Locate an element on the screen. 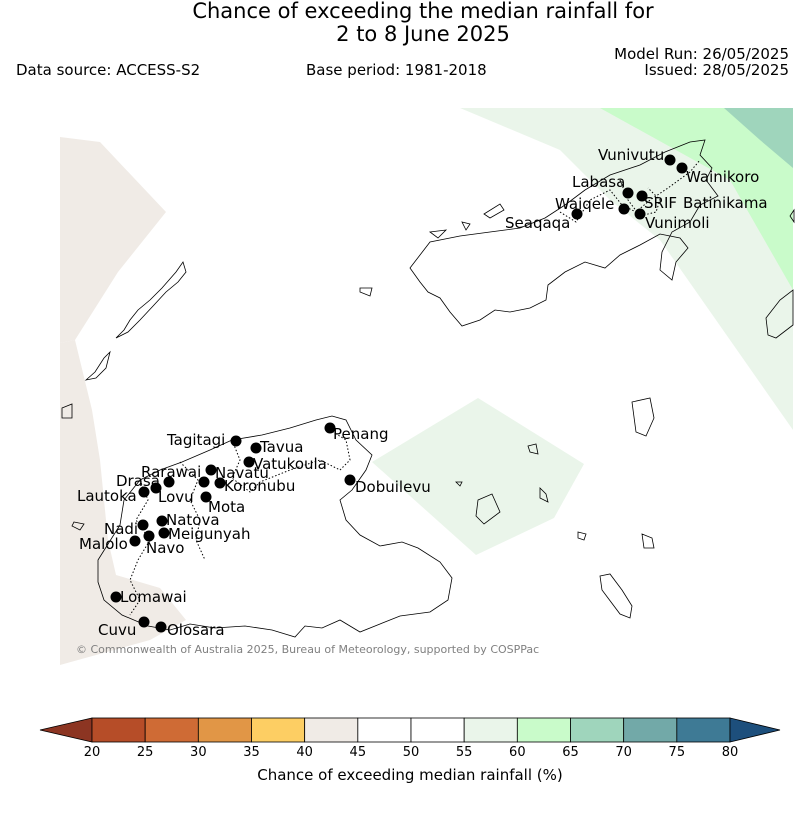 The height and width of the screenshot is (816, 804). station-dot-lautoka is located at coordinates (144, 492).